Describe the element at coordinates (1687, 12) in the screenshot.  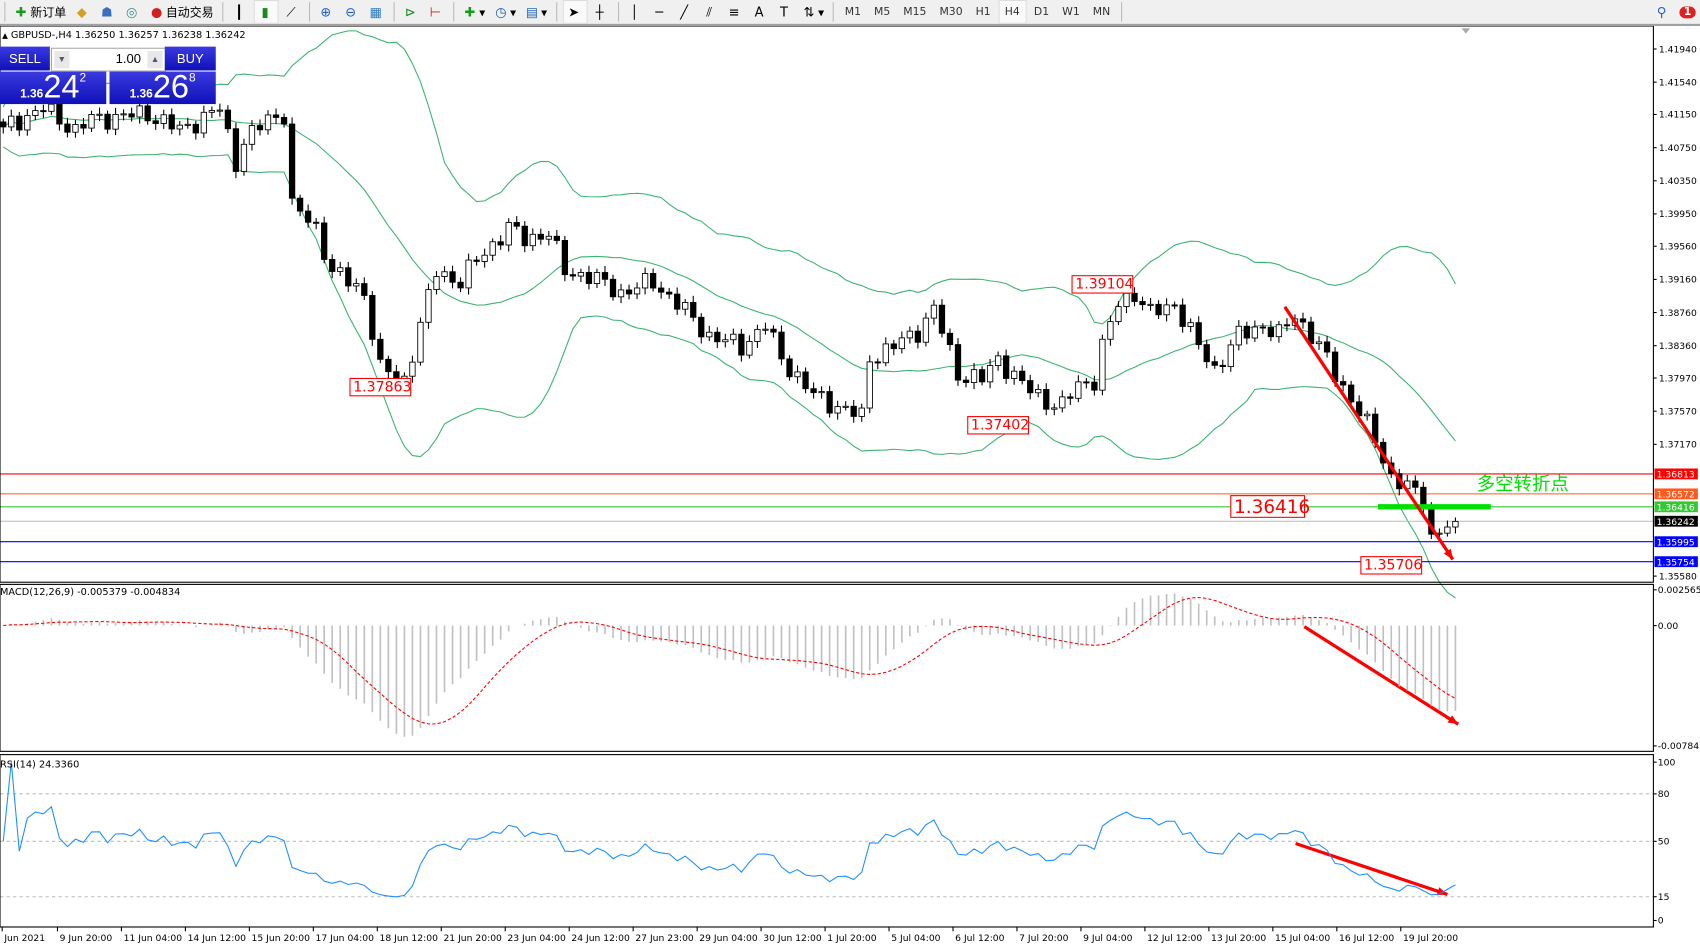
I see `notifications-button: 1` at that location.